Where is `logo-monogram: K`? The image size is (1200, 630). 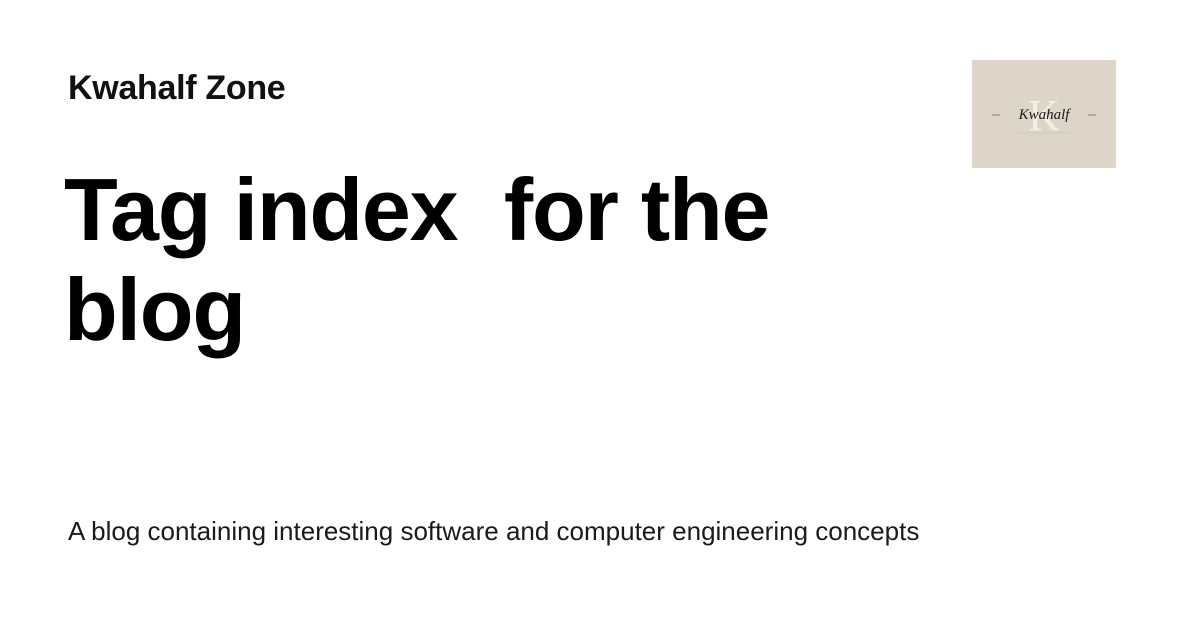
logo-monogram: K is located at coordinates (1044, 115).